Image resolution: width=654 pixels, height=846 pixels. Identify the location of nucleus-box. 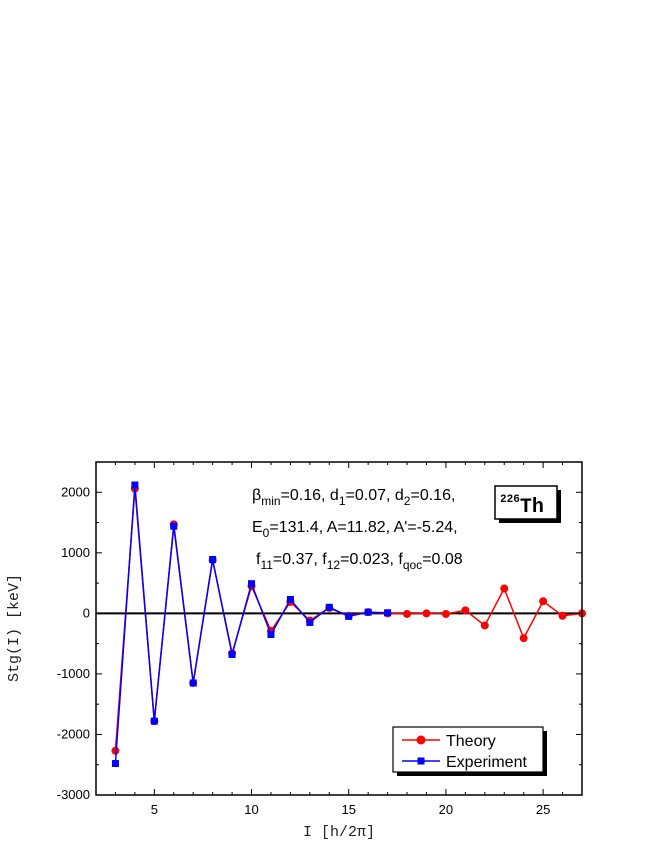
(526, 502).